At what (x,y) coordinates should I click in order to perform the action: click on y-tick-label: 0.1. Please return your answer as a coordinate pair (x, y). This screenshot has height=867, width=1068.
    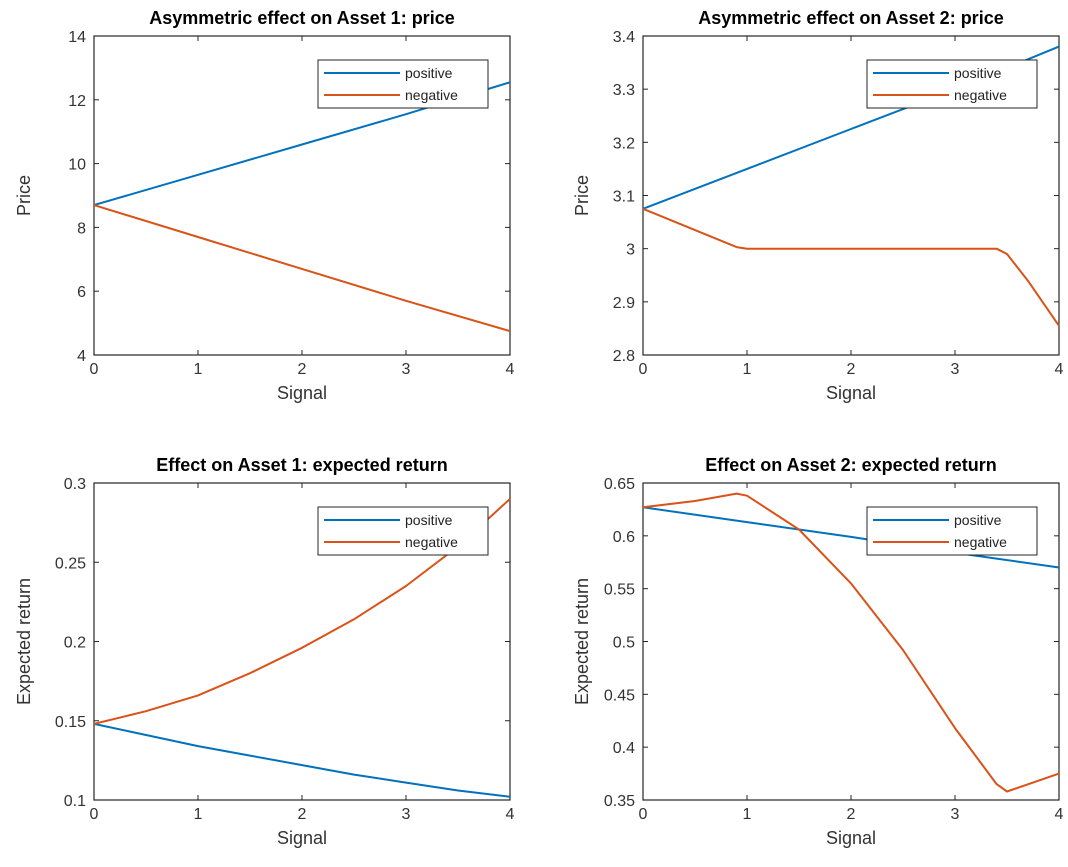
    Looking at the image, I should click on (75, 801).